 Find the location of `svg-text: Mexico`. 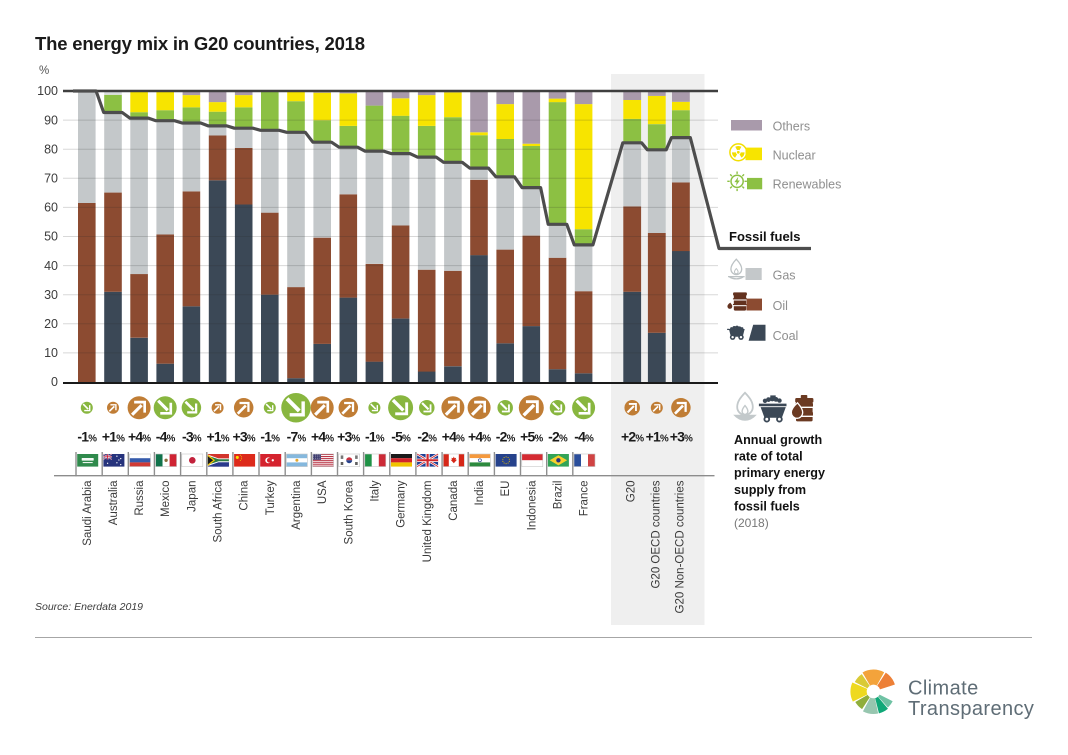

svg-text: Mexico is located at coordinates (166, 499).